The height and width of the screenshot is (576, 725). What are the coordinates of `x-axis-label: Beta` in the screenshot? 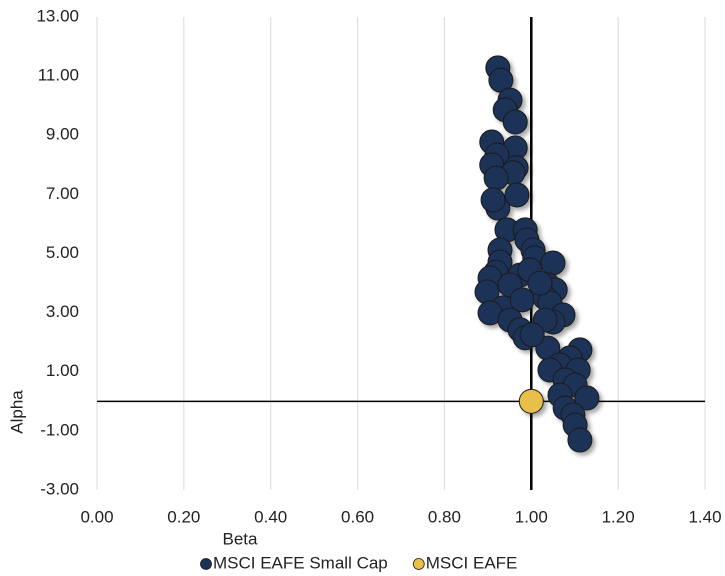 It's located at (241, 538).